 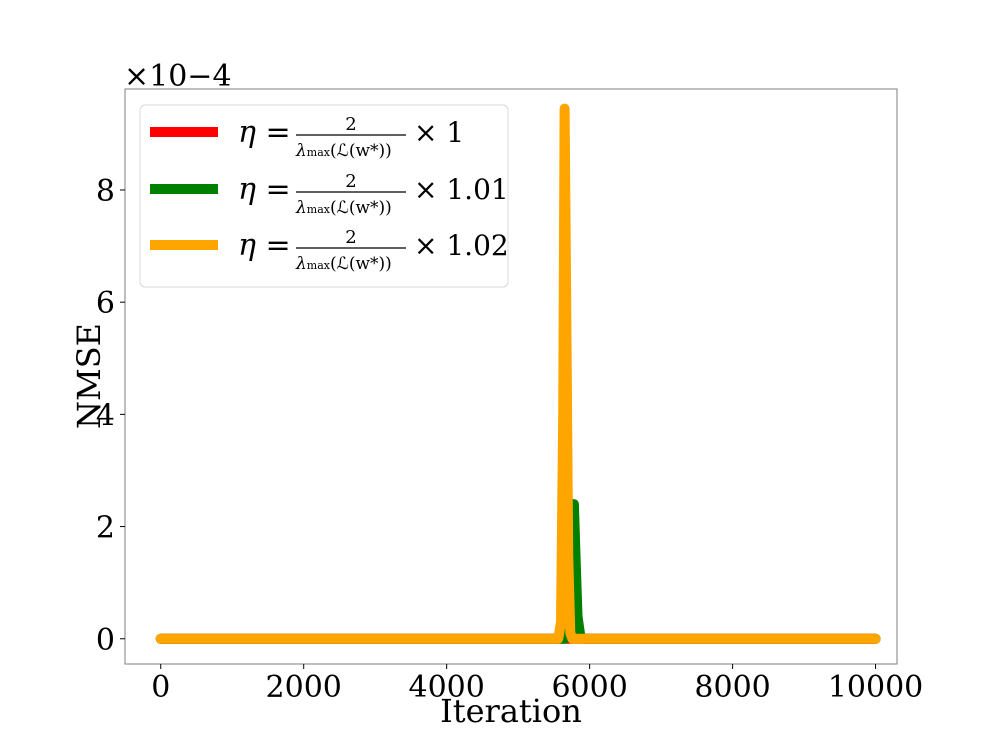 I want to click on legend-factor: × 1.02, so click(x=461, y=245).